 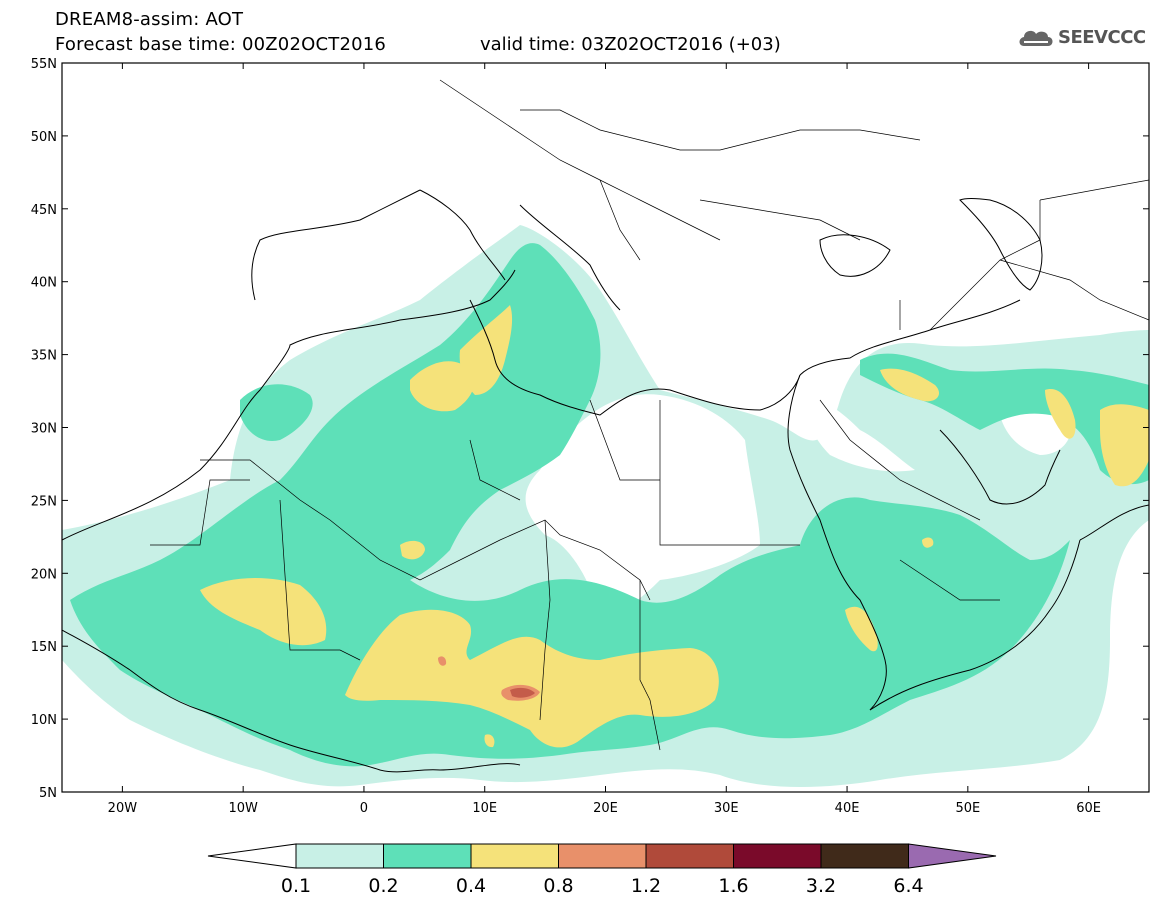 I want to click on legend-label: 1.6, so click(x=733, y=886).